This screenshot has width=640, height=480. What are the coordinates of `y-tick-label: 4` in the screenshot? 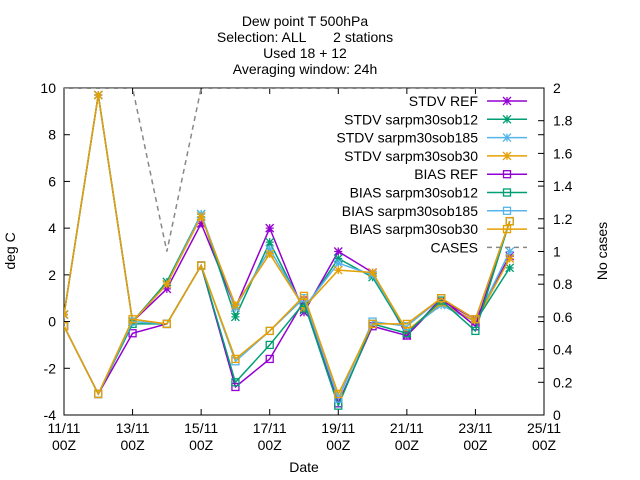 It's located at (52, 228).